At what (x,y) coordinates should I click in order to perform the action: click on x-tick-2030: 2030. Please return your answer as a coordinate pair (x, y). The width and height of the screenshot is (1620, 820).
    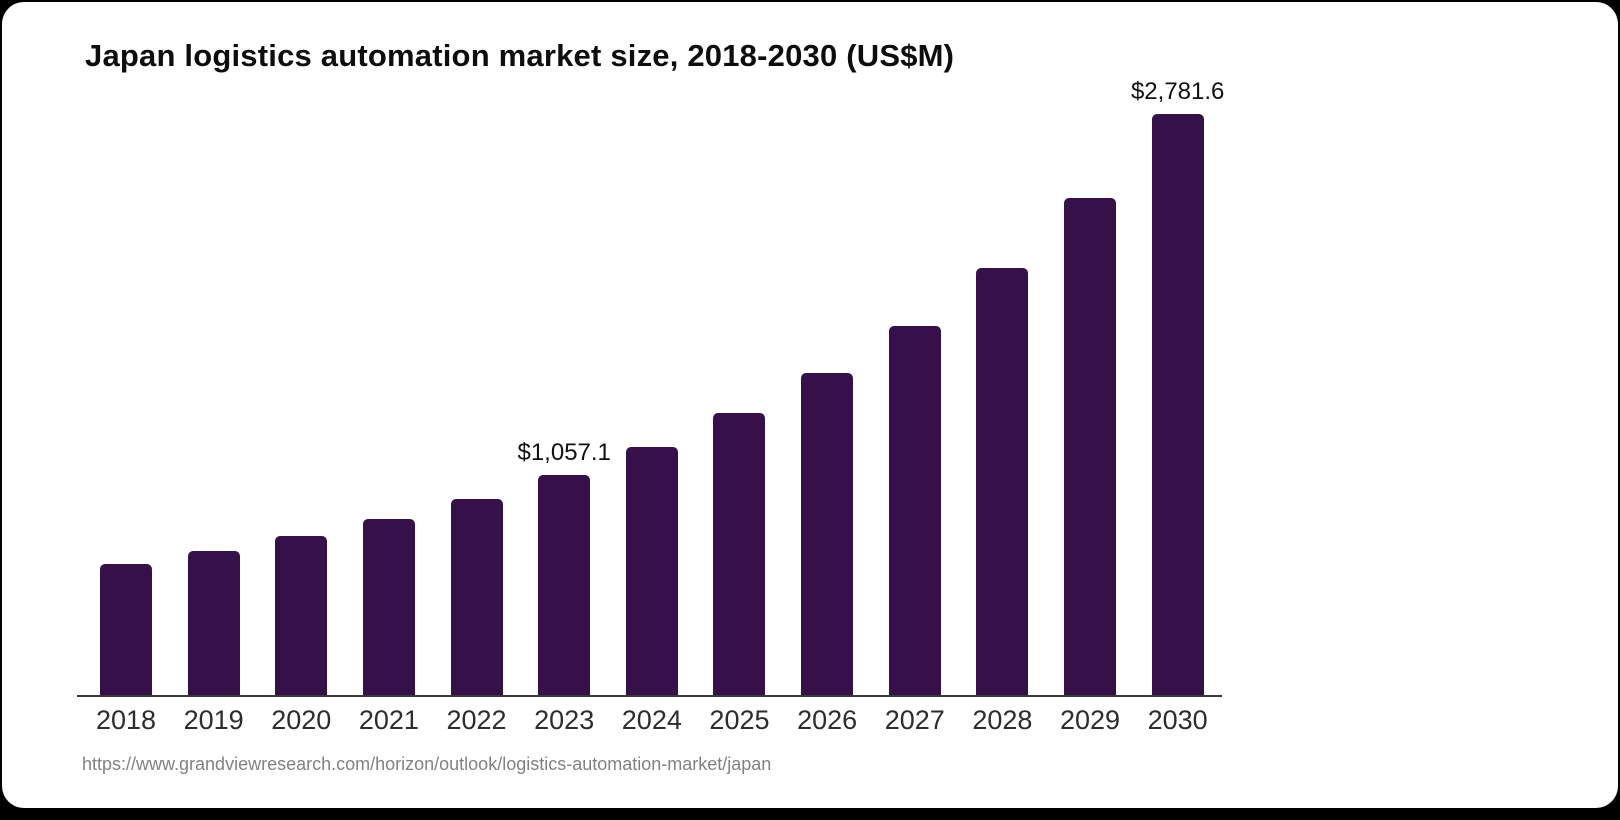
    Looking at the image, I should click on (1177, 720).